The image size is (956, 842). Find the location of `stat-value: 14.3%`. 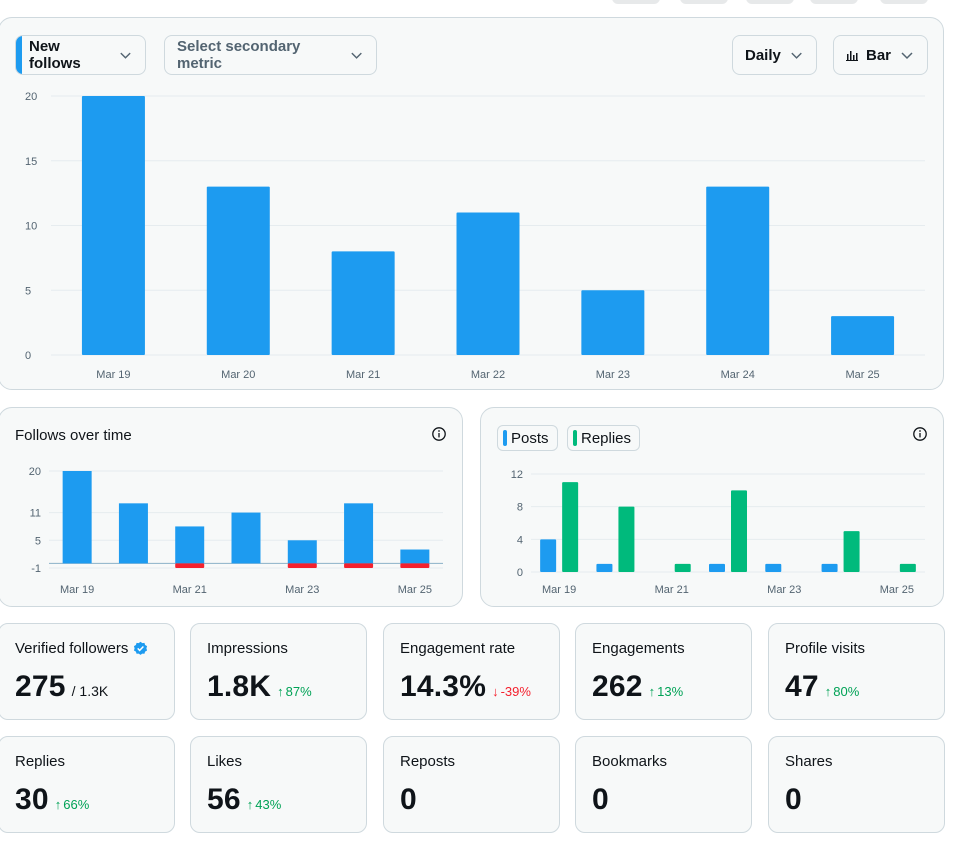

stat-value: 14.3% is located at coordinates (443, 686).